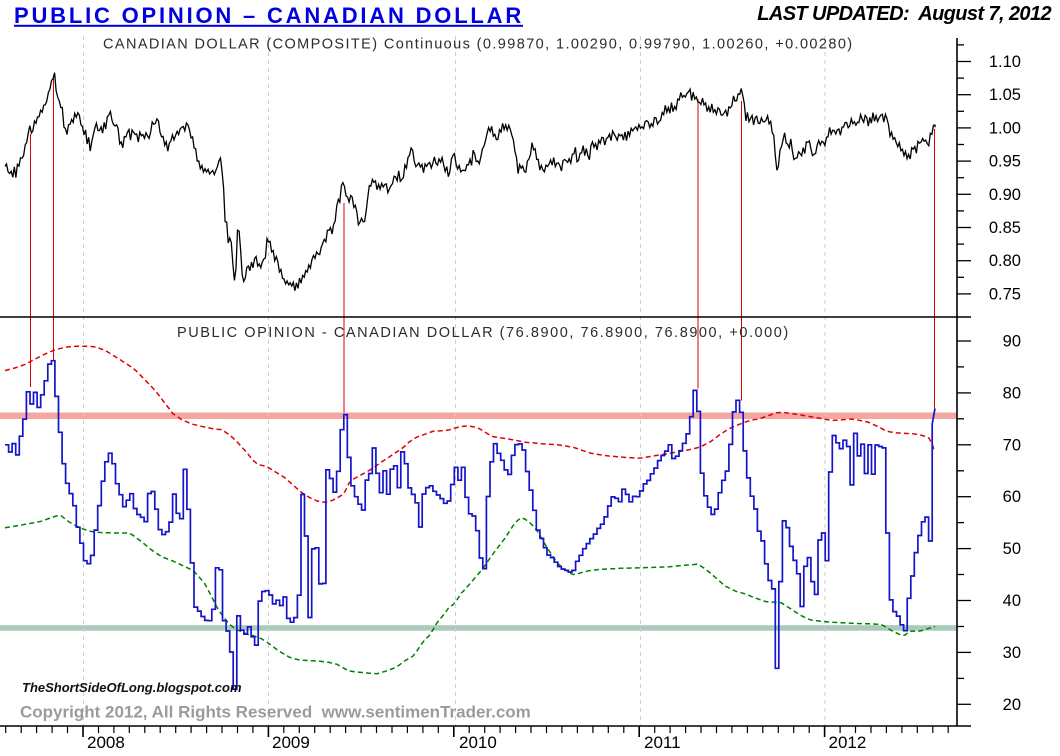  Describe the element at coordinates (1012, 601) in the screenshot. I see `svg-text: 40` at that location.